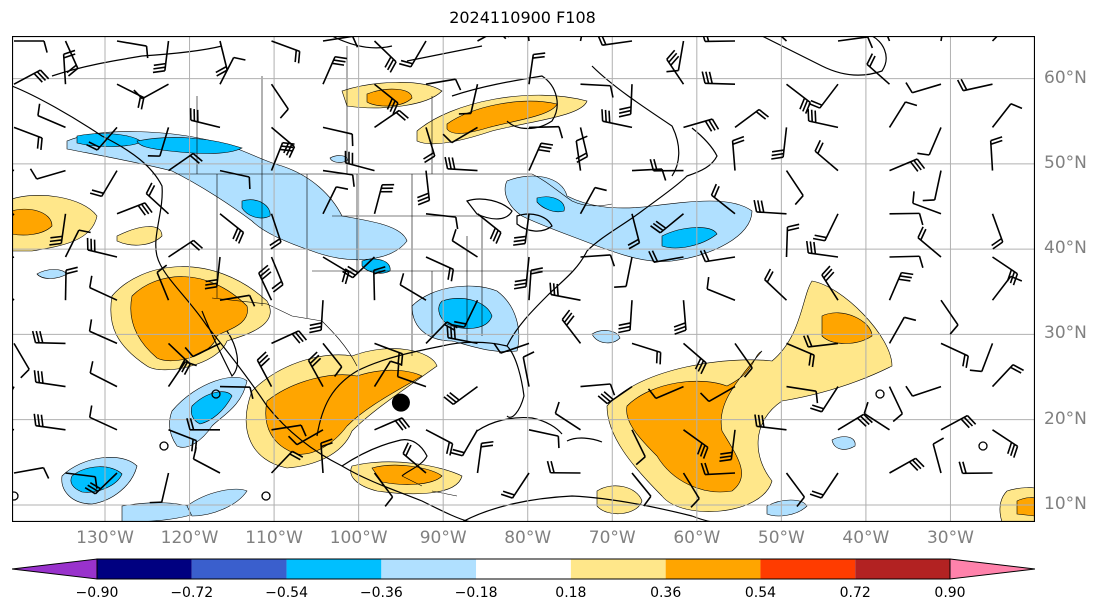 Image resolution: width=1105 pixels, height=615 pixels. What do you see at coordinates (584, 440) in the screenshot?
I see `coastline-hispaniola` at bounding box center [584, 440].